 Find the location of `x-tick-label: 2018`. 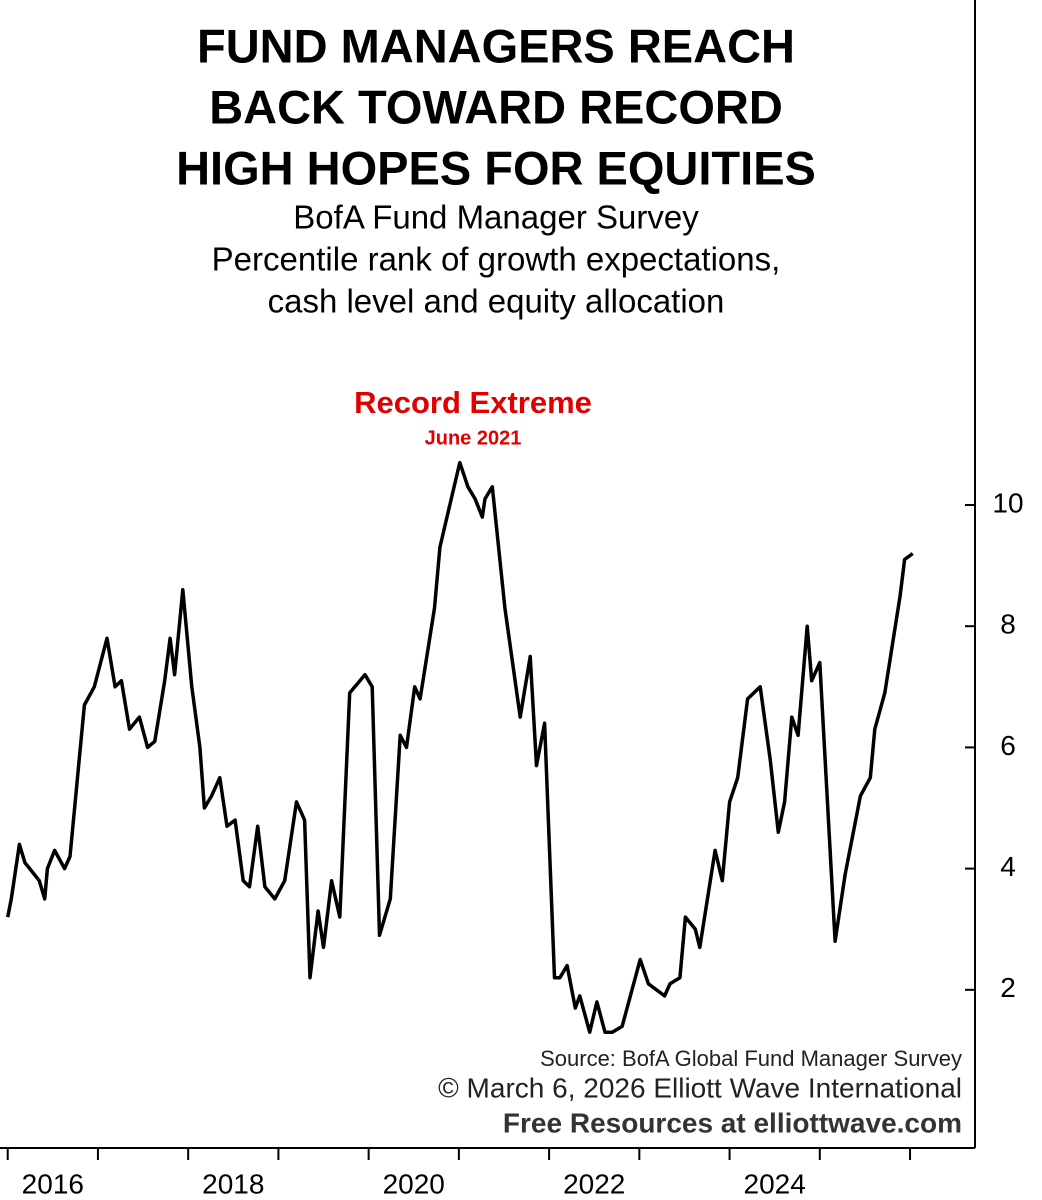

x-tick-label: 2018 is located at coordinates (233, 1183).